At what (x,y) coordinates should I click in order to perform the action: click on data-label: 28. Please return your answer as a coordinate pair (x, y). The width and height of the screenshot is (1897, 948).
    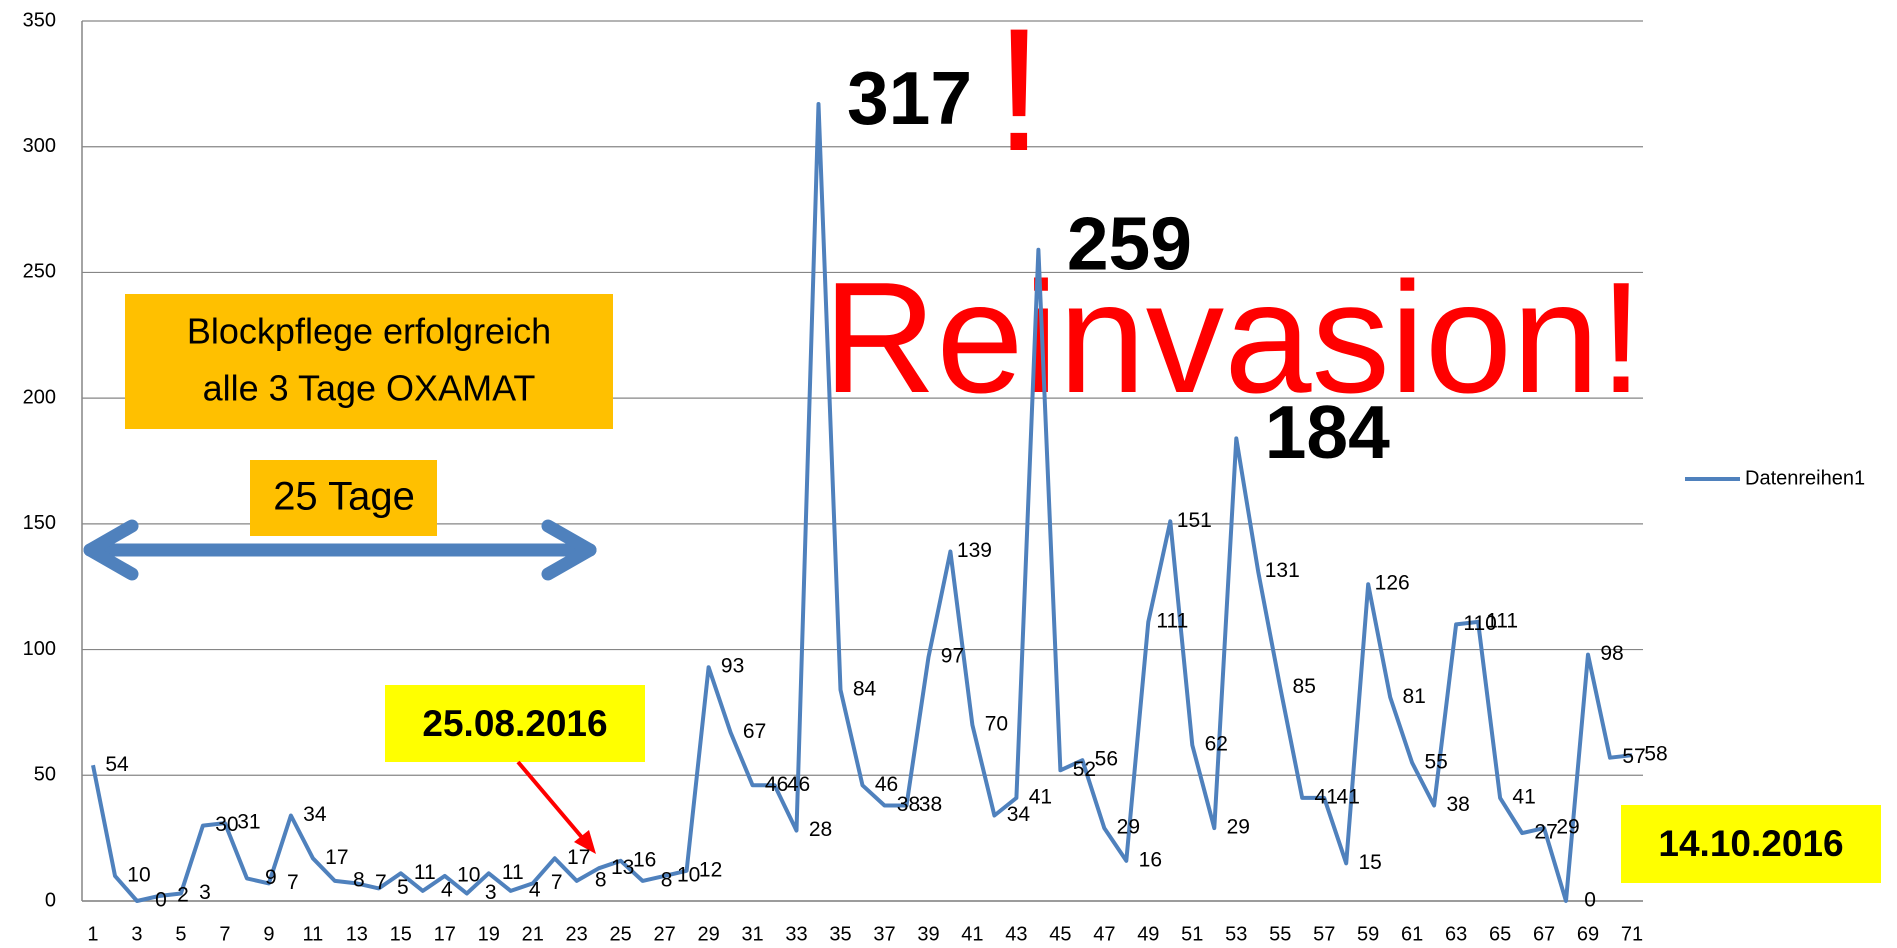
    Looking at the image, I should click on (820, 829).